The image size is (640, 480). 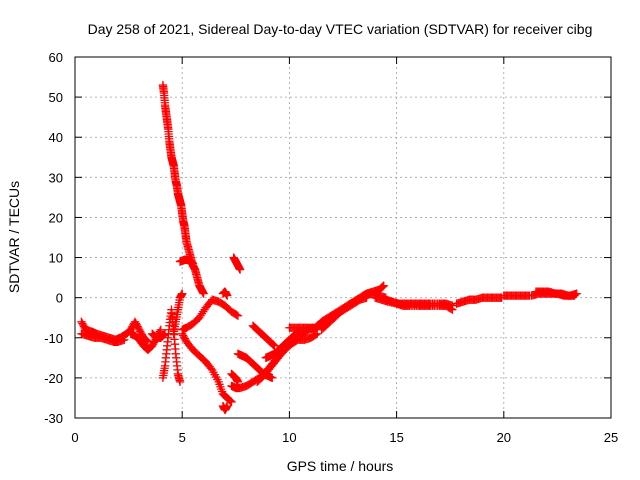 I want to click on y-tick-label: 40, so click(x=56, y=137).